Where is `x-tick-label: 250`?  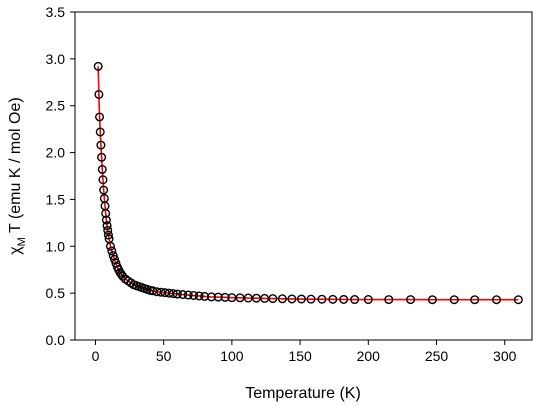 x-tick-label: 250 is located at coordinates (437, 356).